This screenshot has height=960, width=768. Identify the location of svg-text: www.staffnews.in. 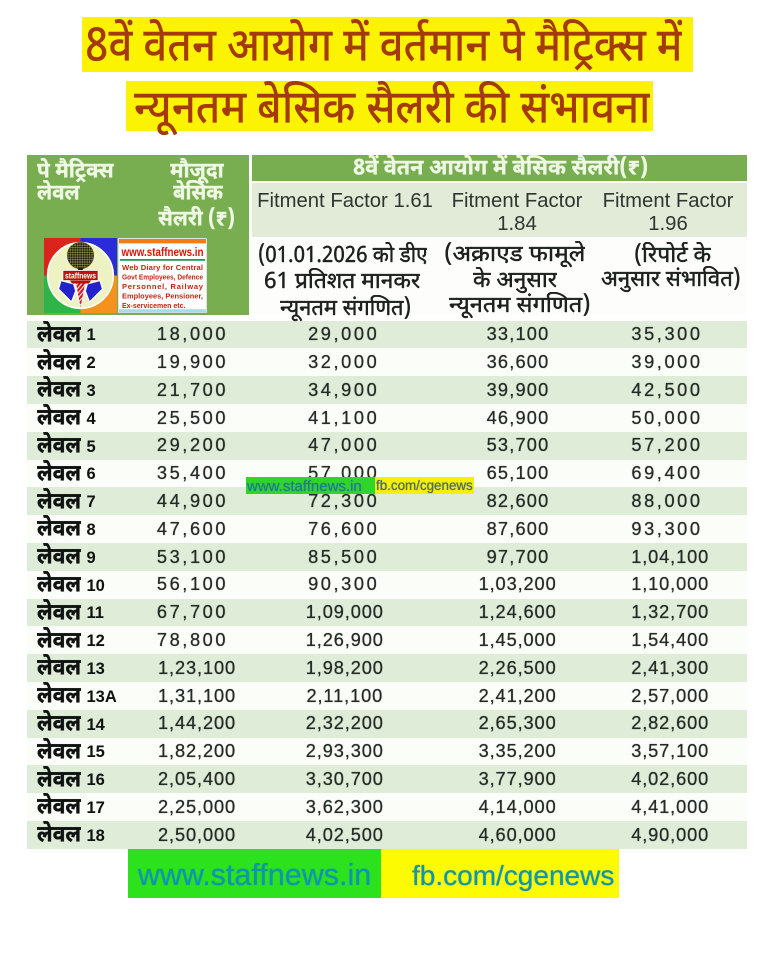
(162, 252).